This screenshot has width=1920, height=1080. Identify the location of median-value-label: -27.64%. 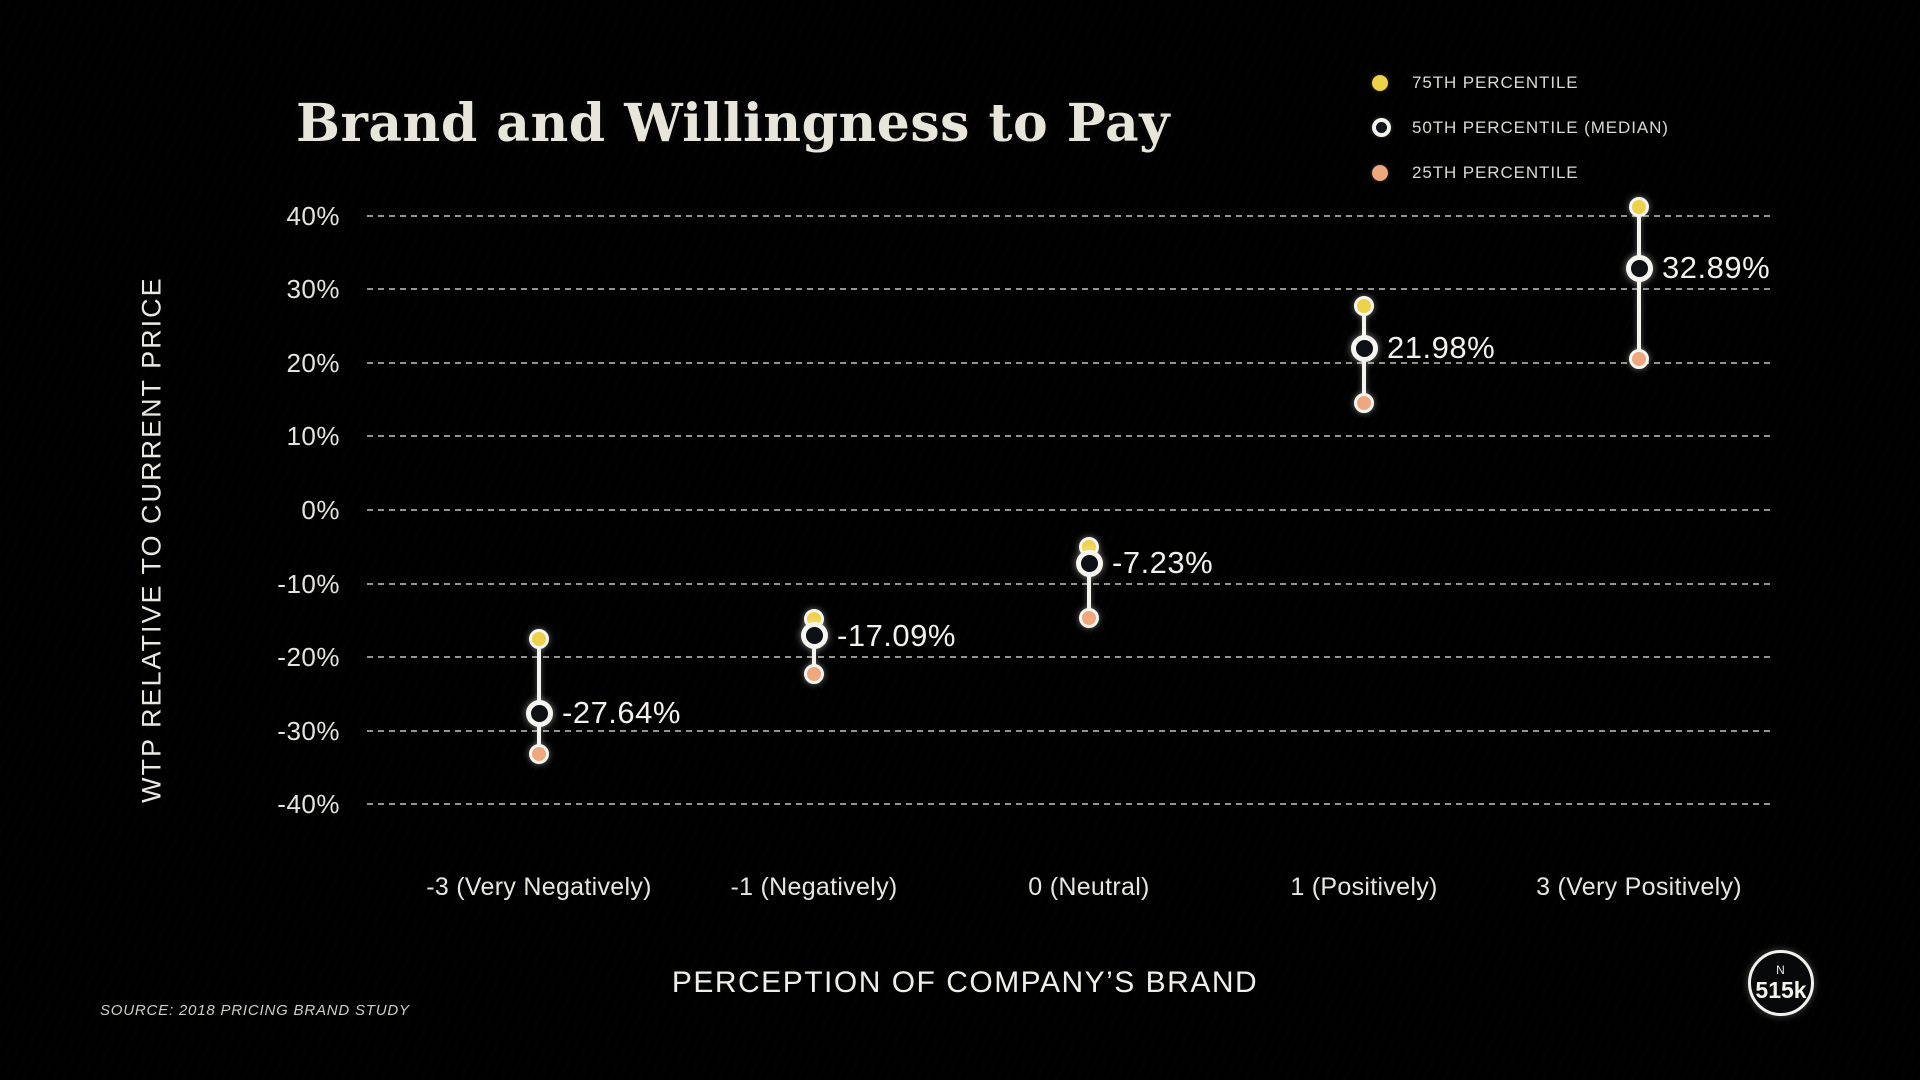
(621, 713).